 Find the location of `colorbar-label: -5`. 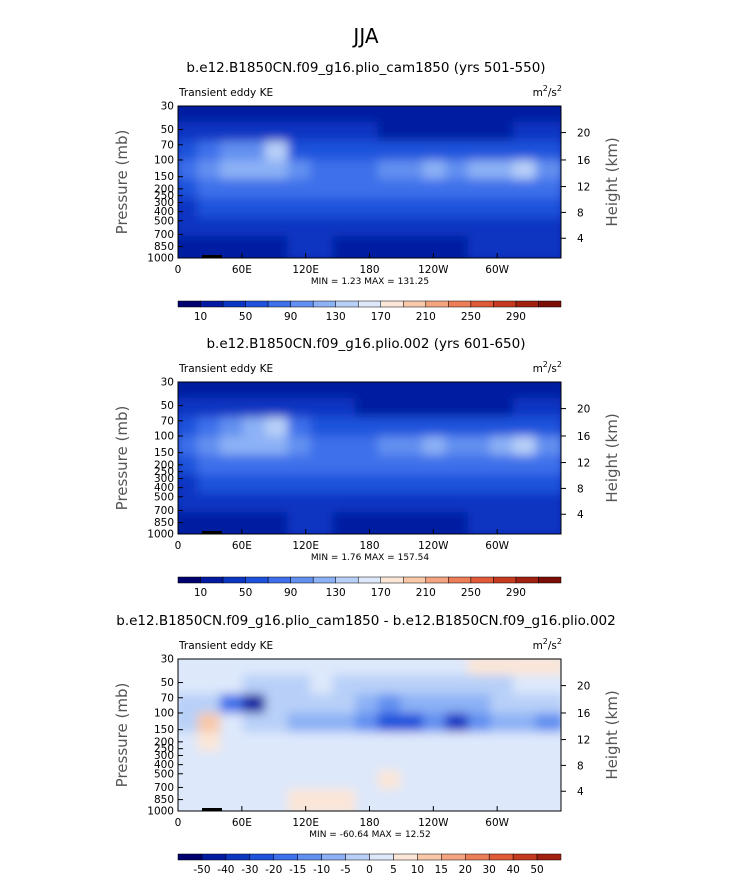

colorbar-label: -5 is located at coordinates (345, 870).